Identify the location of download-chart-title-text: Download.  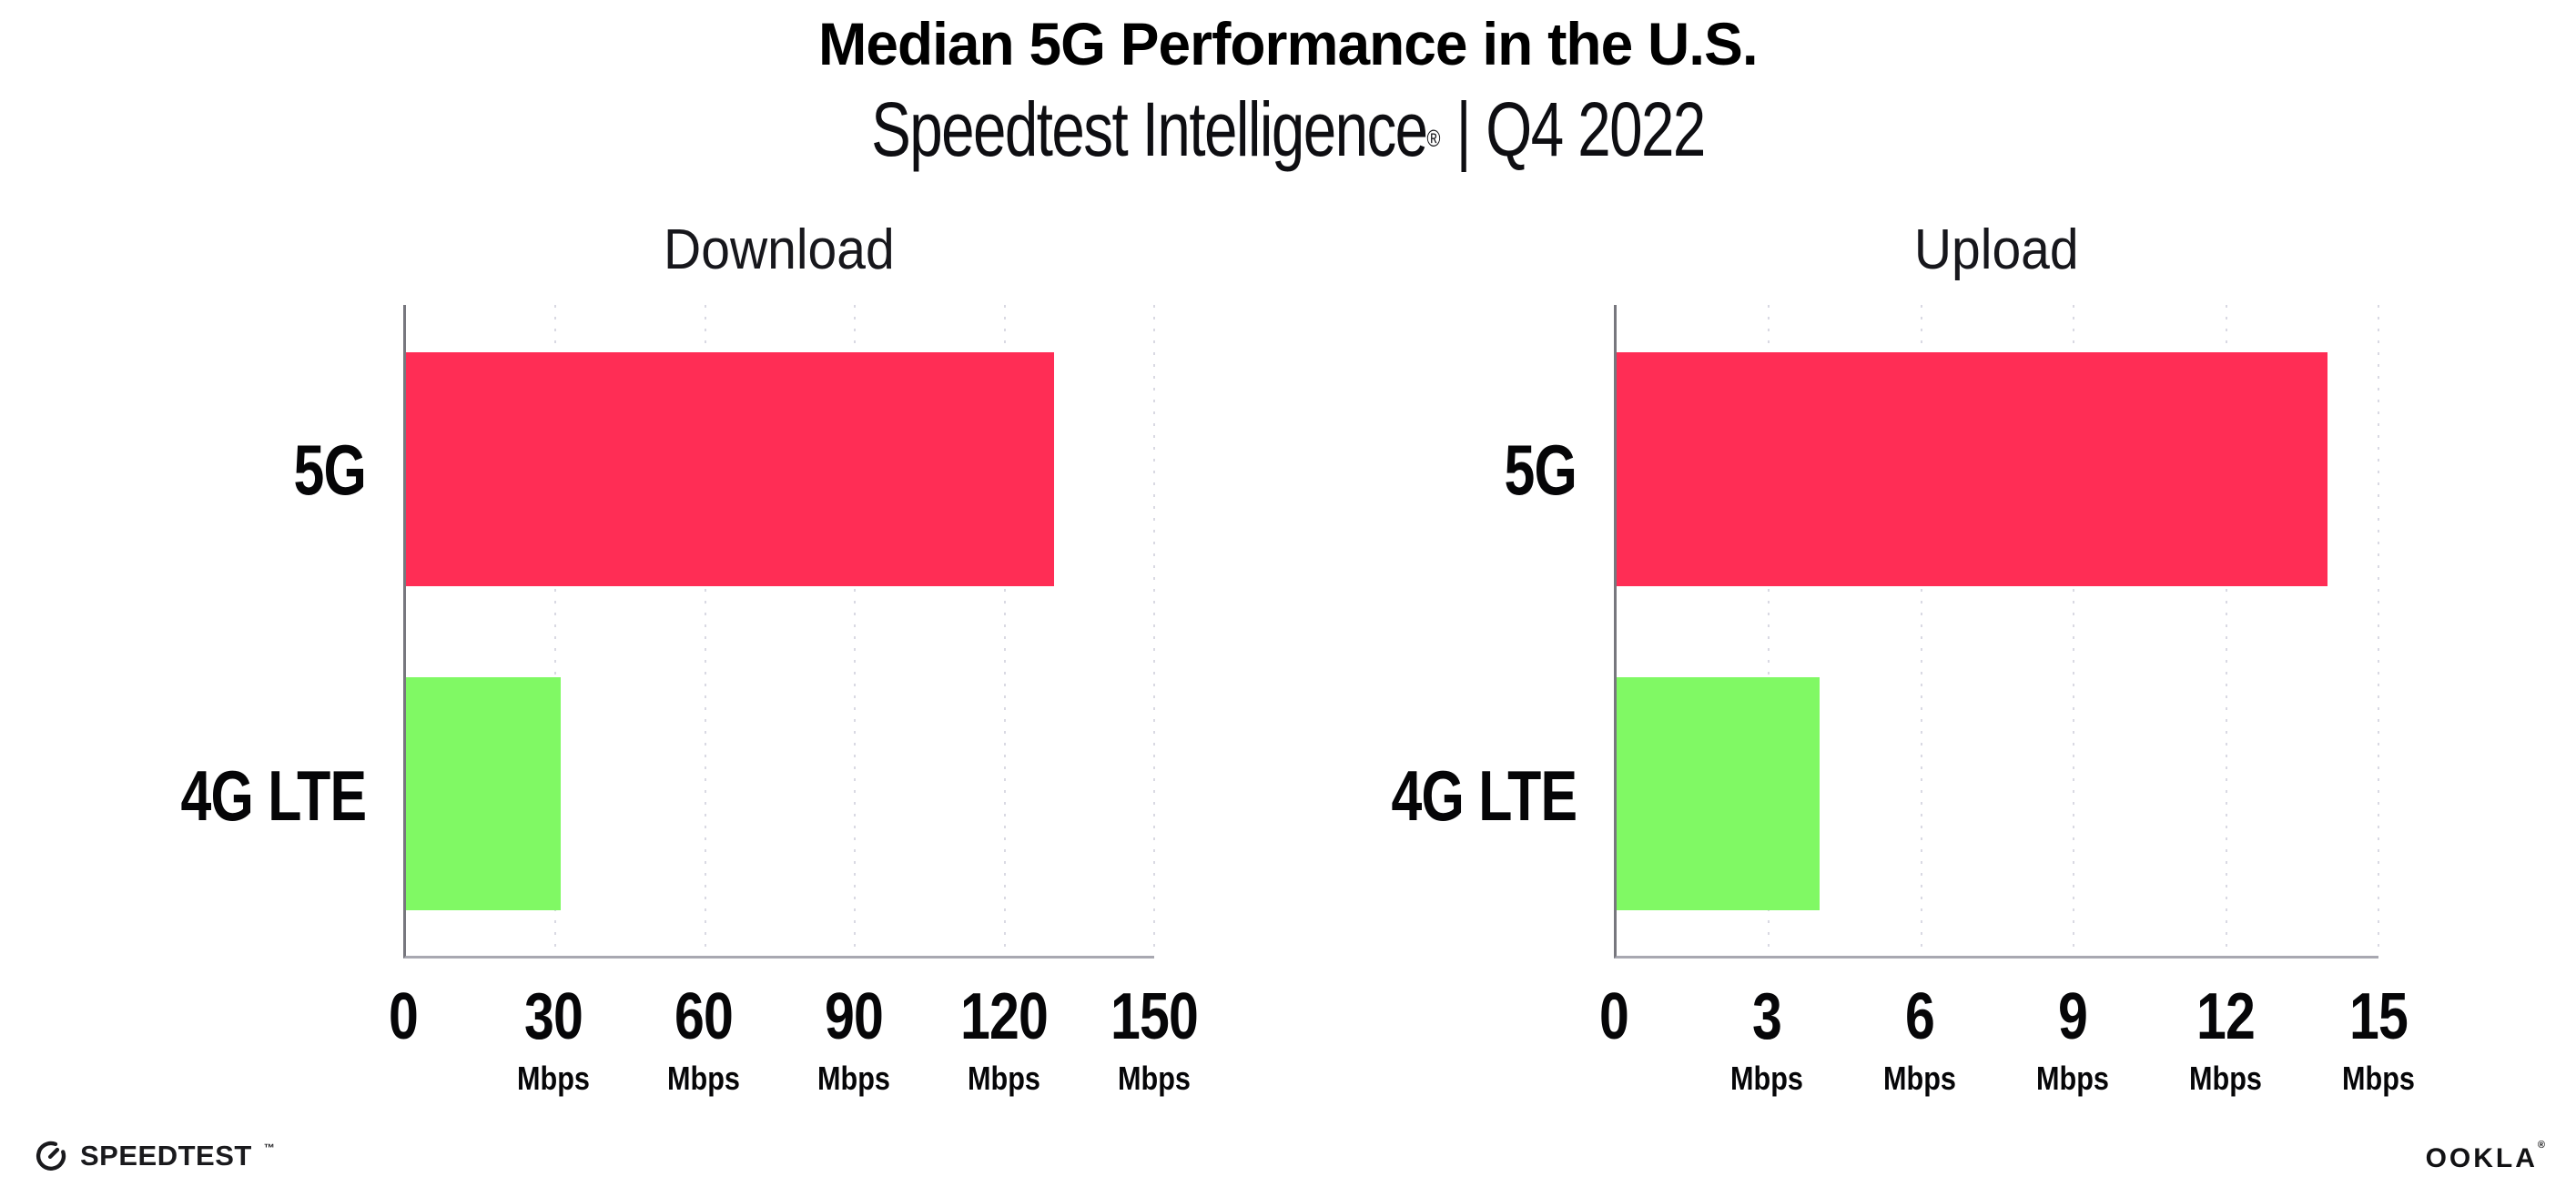
(779, 250).